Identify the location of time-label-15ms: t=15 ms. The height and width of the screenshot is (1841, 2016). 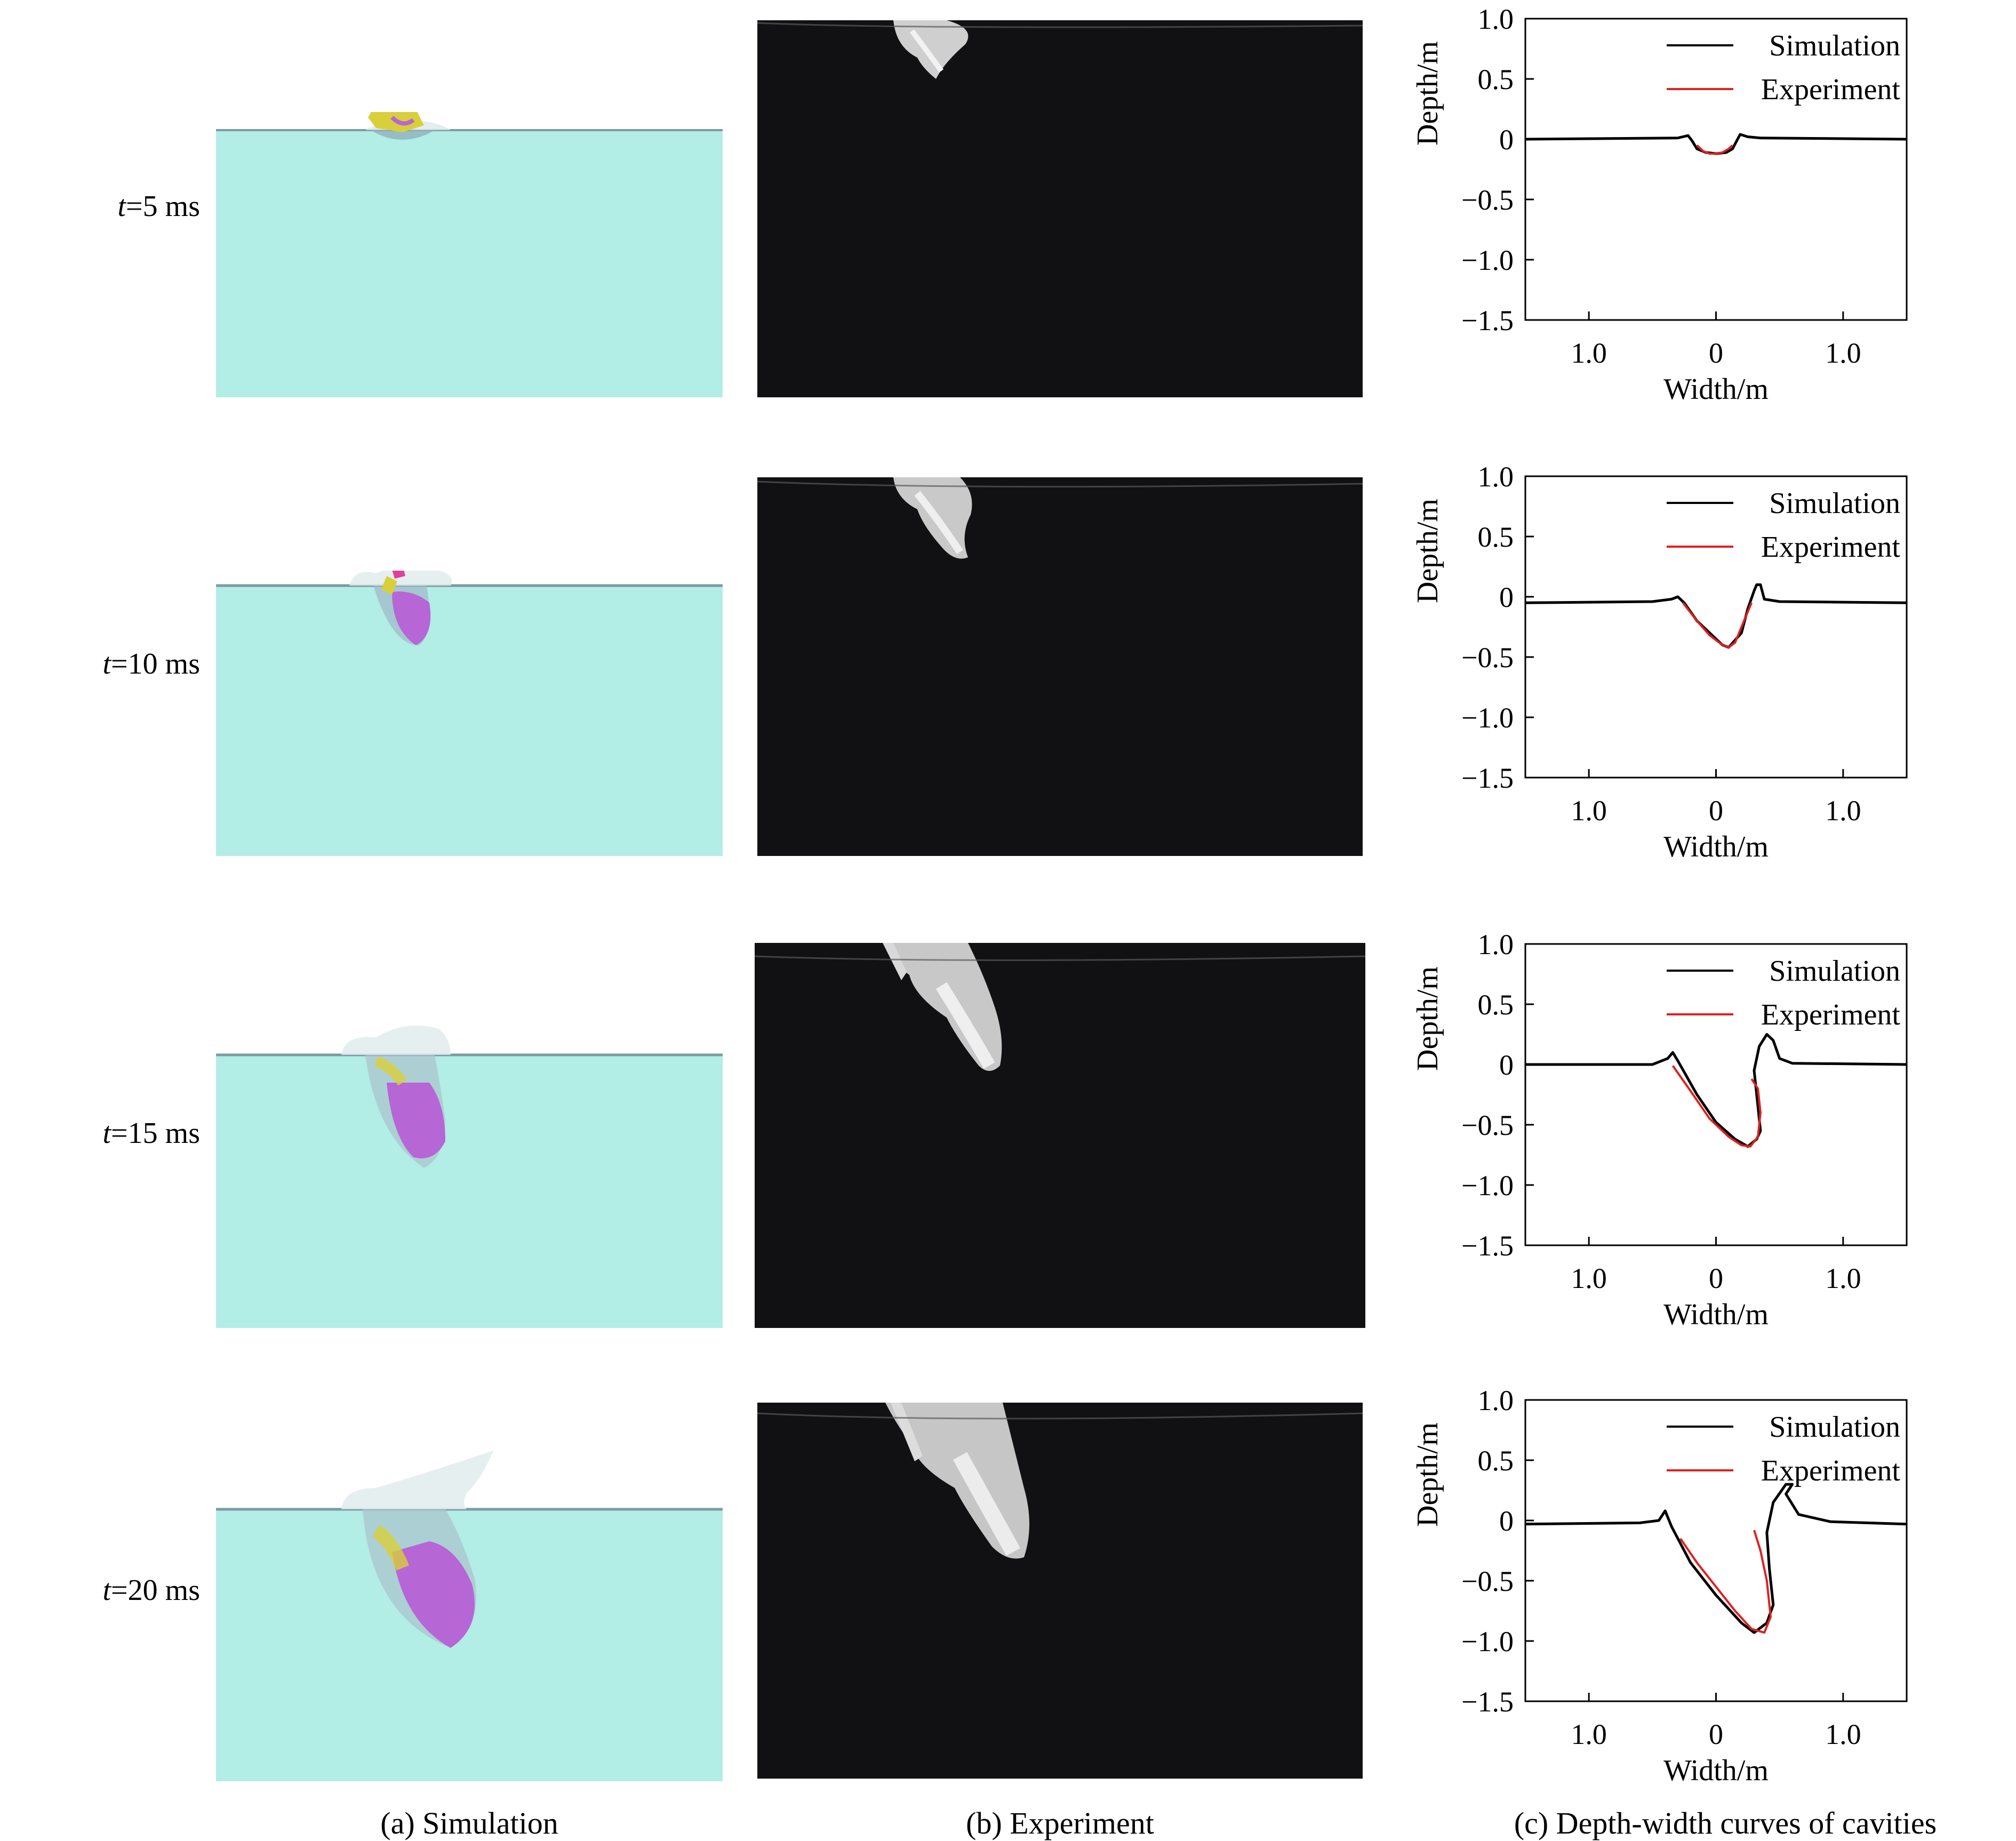
(151, 1133).